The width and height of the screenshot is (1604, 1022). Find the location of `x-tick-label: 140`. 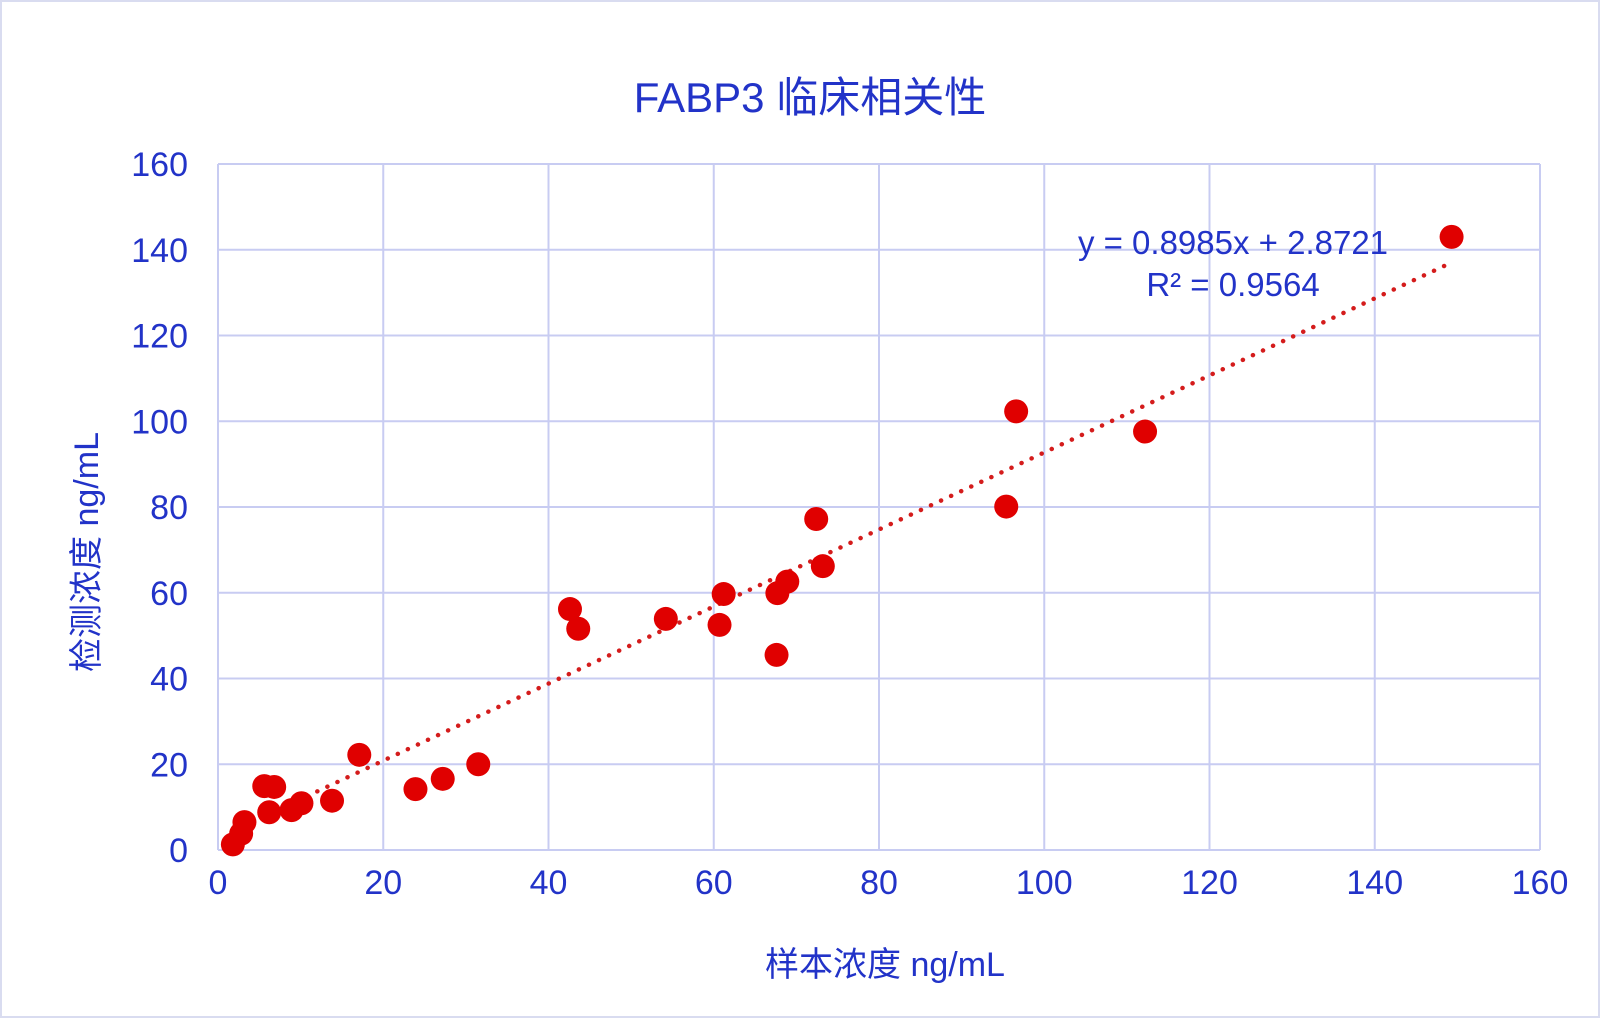

x-tick-label: 140 is located at coordinates (1374, 883).